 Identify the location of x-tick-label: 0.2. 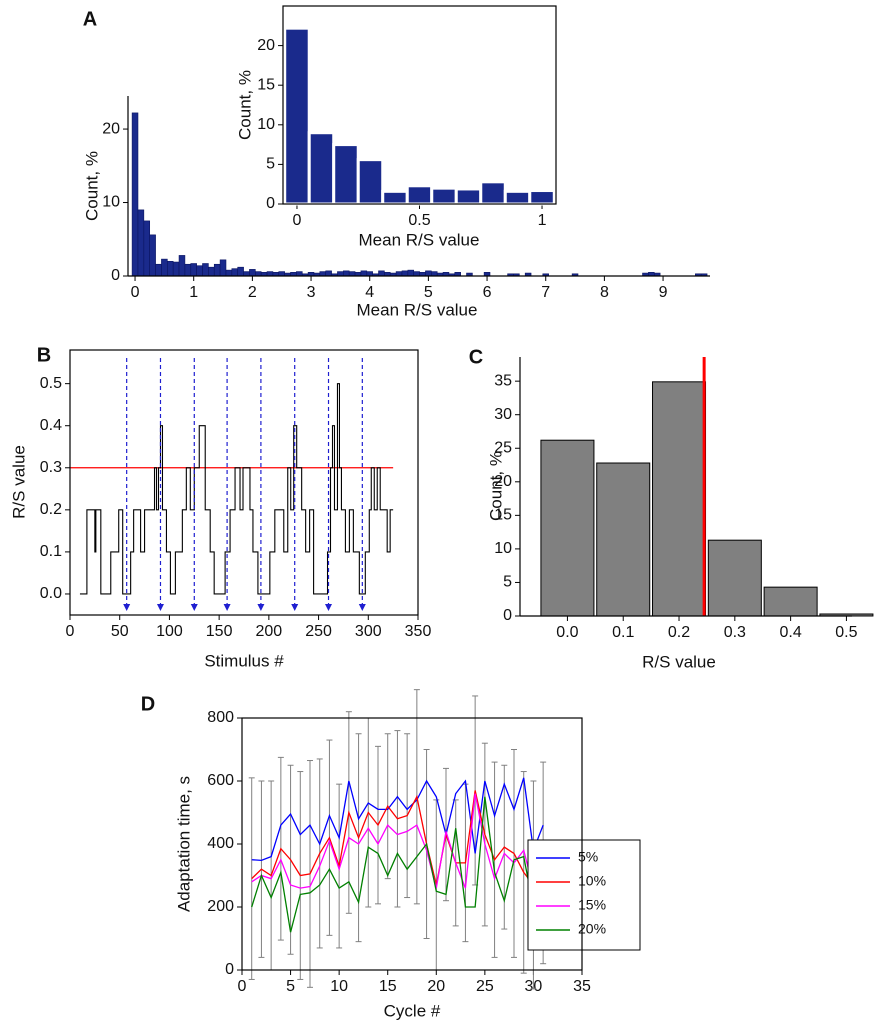
(679, 632).